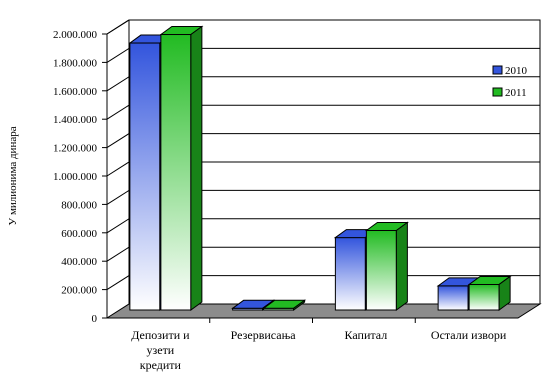 The width and height of the screenshot is (550, 386). What do you see at coordinates (469, 335) in the screenshot?
I see `x-tick-label: Остали извори` at bounding box center [469, 335].